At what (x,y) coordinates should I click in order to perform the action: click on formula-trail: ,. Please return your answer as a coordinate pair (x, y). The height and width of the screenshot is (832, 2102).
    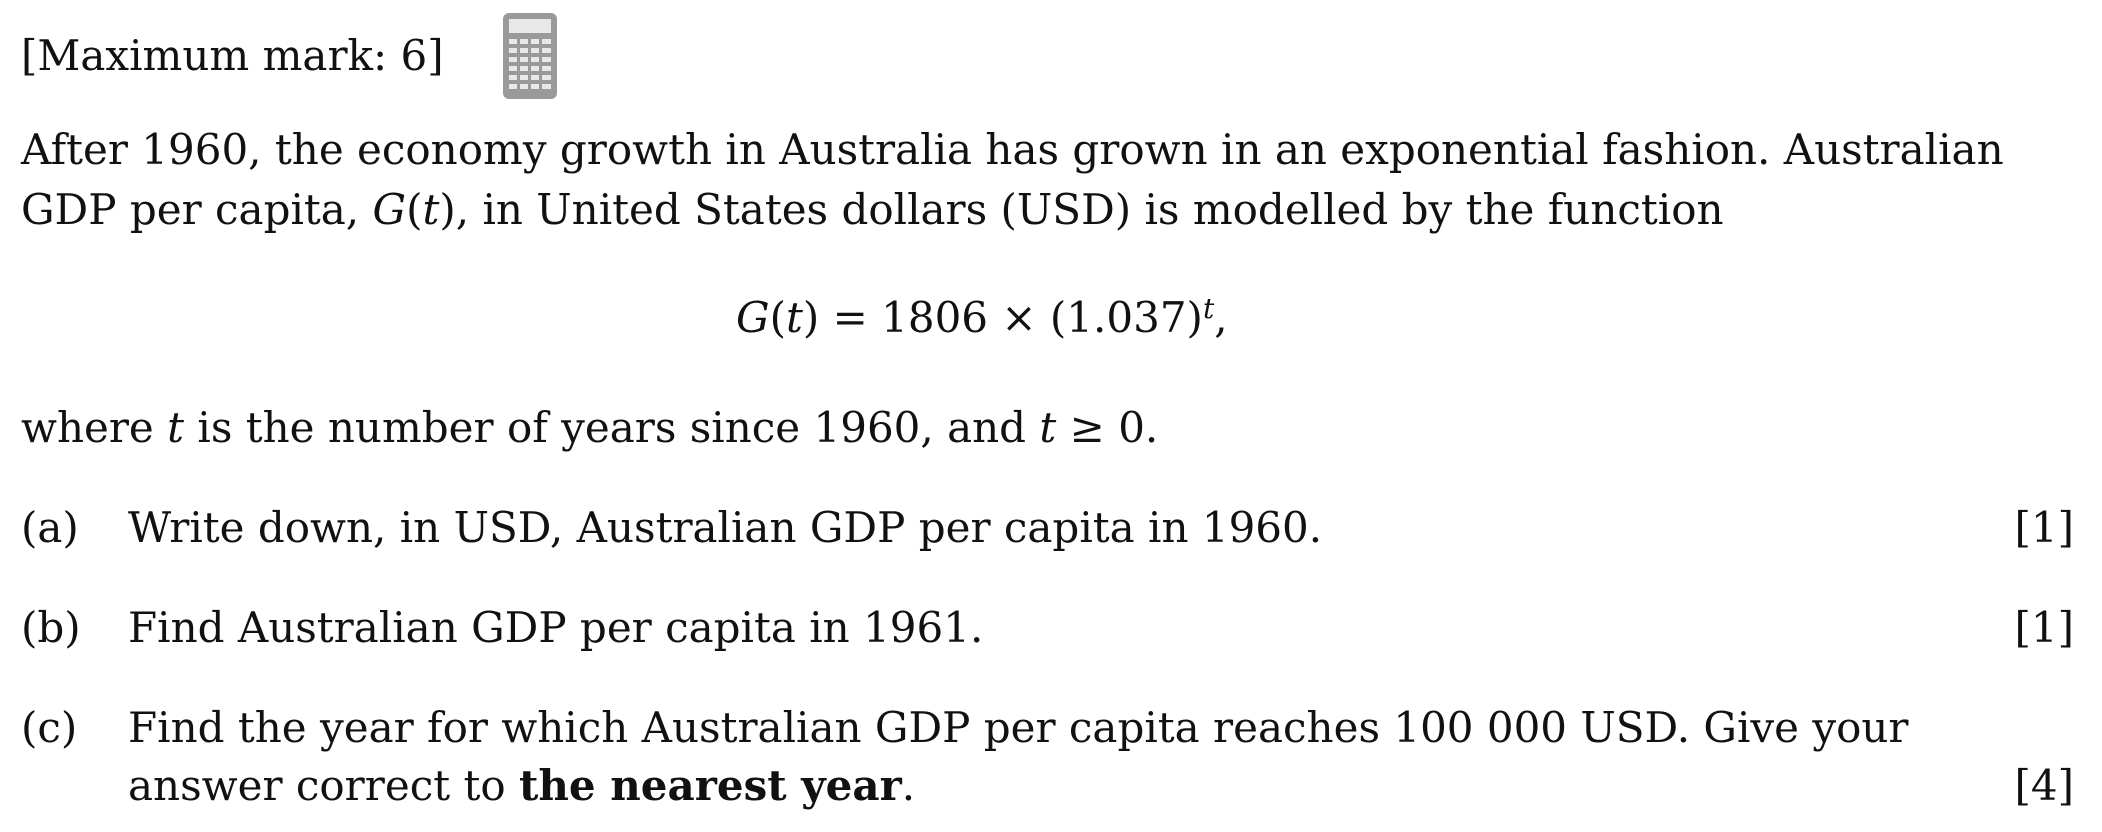
    Looking at the image, I should click on (1221, 317).